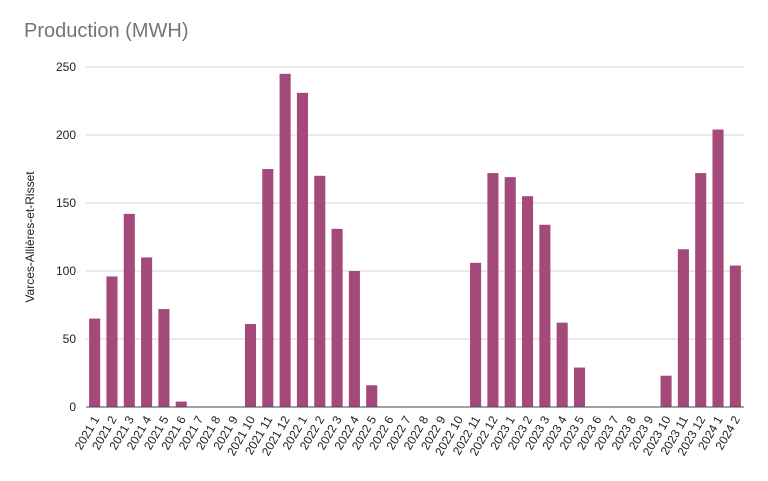 The image size is (768, 481). Describe the element at coordinates (66, 203) in the screenshot. I see `y-tick-label: 150` at that location.